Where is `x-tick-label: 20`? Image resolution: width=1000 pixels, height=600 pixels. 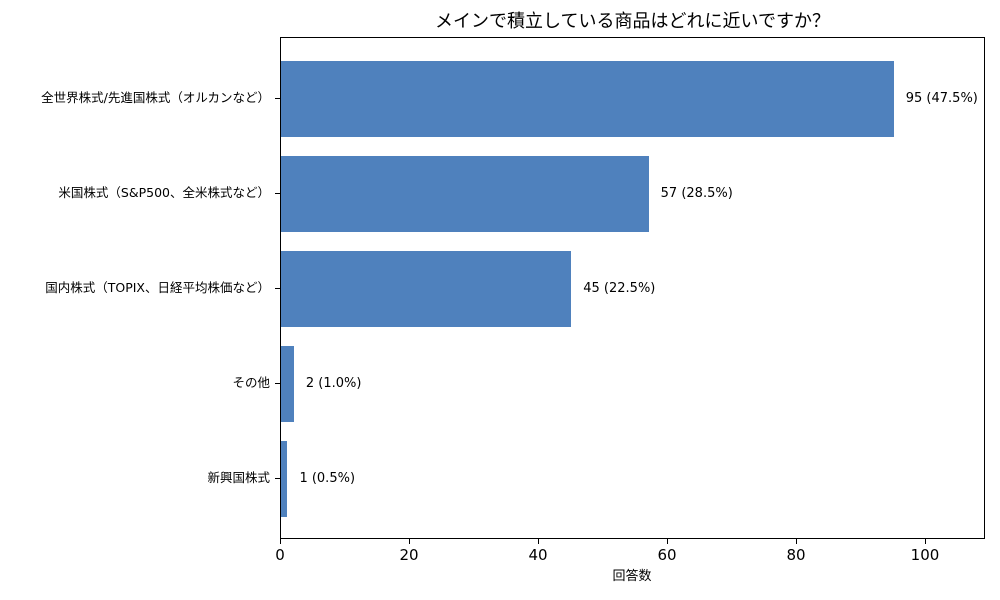 x-tick-label: 20 is located at coordinates (409, 555).